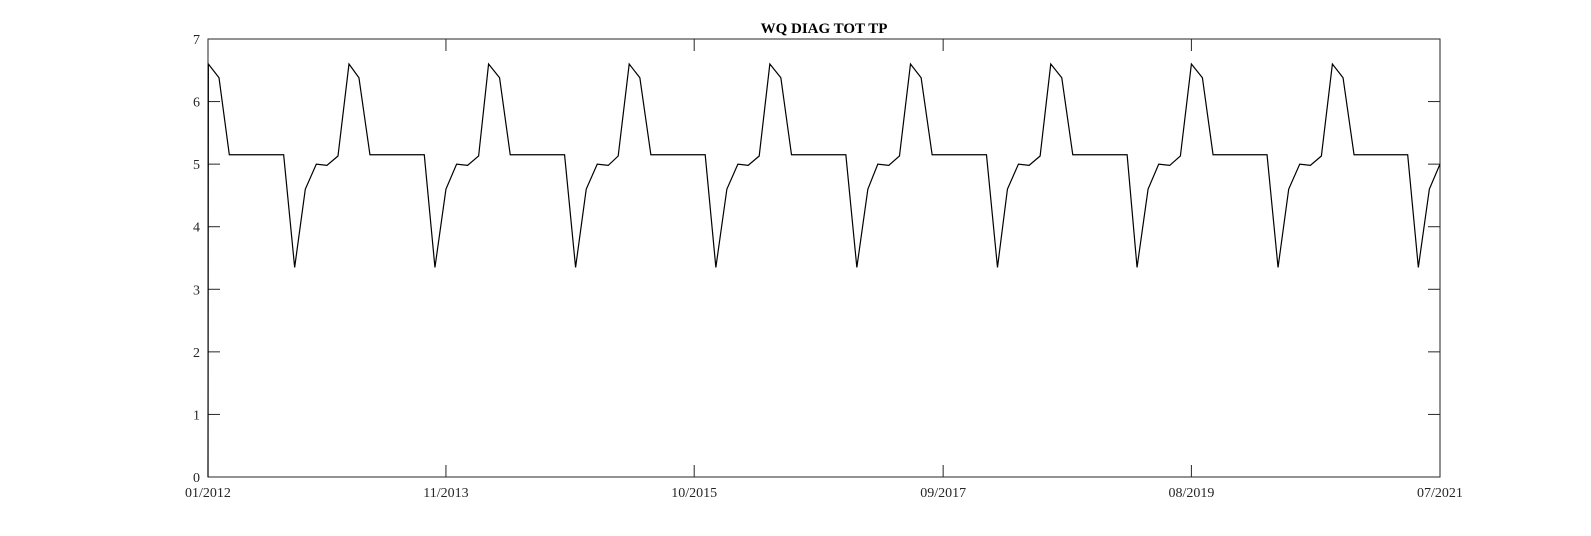 Image resolution: width=1591 pixels, height=536 pixels. I want to click on x-tick-label: 09/2017, so click(943, 493).